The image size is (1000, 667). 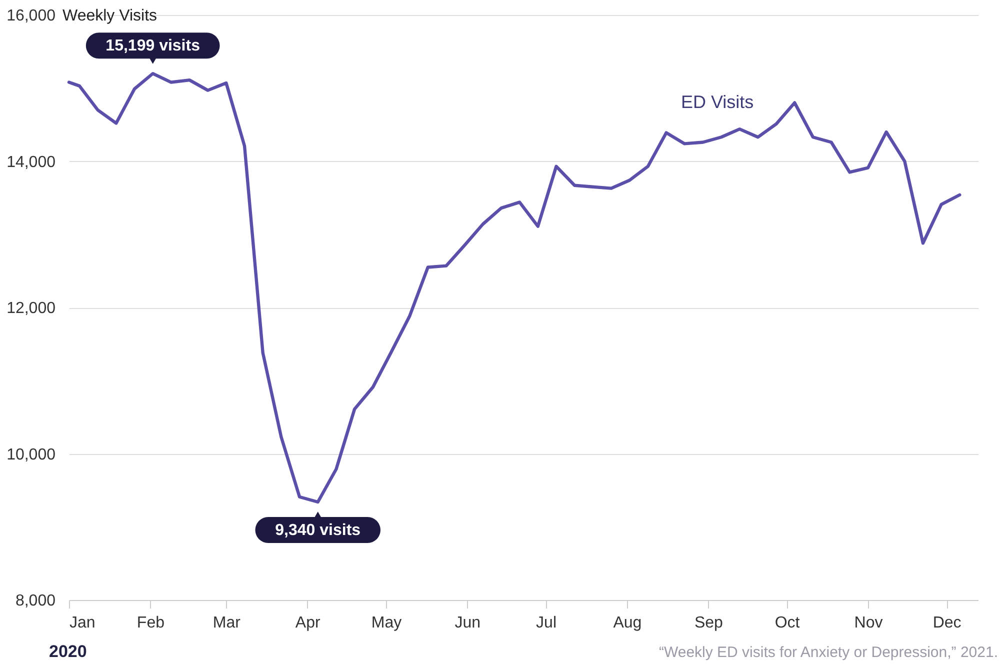 I want to click on x-tick-label: Apr, so click(x=308, y=623).